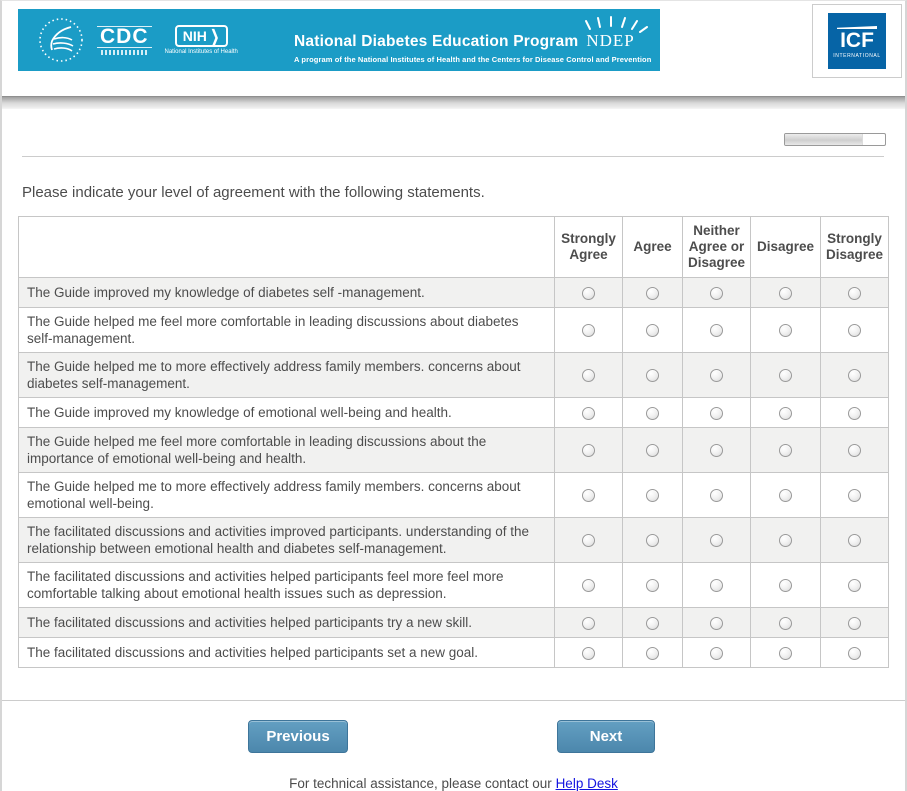 Image resolution: width=907 pixels, height=791 pixels. I want to click on program-title: National Diabetes Education Program, so click(436, 41).